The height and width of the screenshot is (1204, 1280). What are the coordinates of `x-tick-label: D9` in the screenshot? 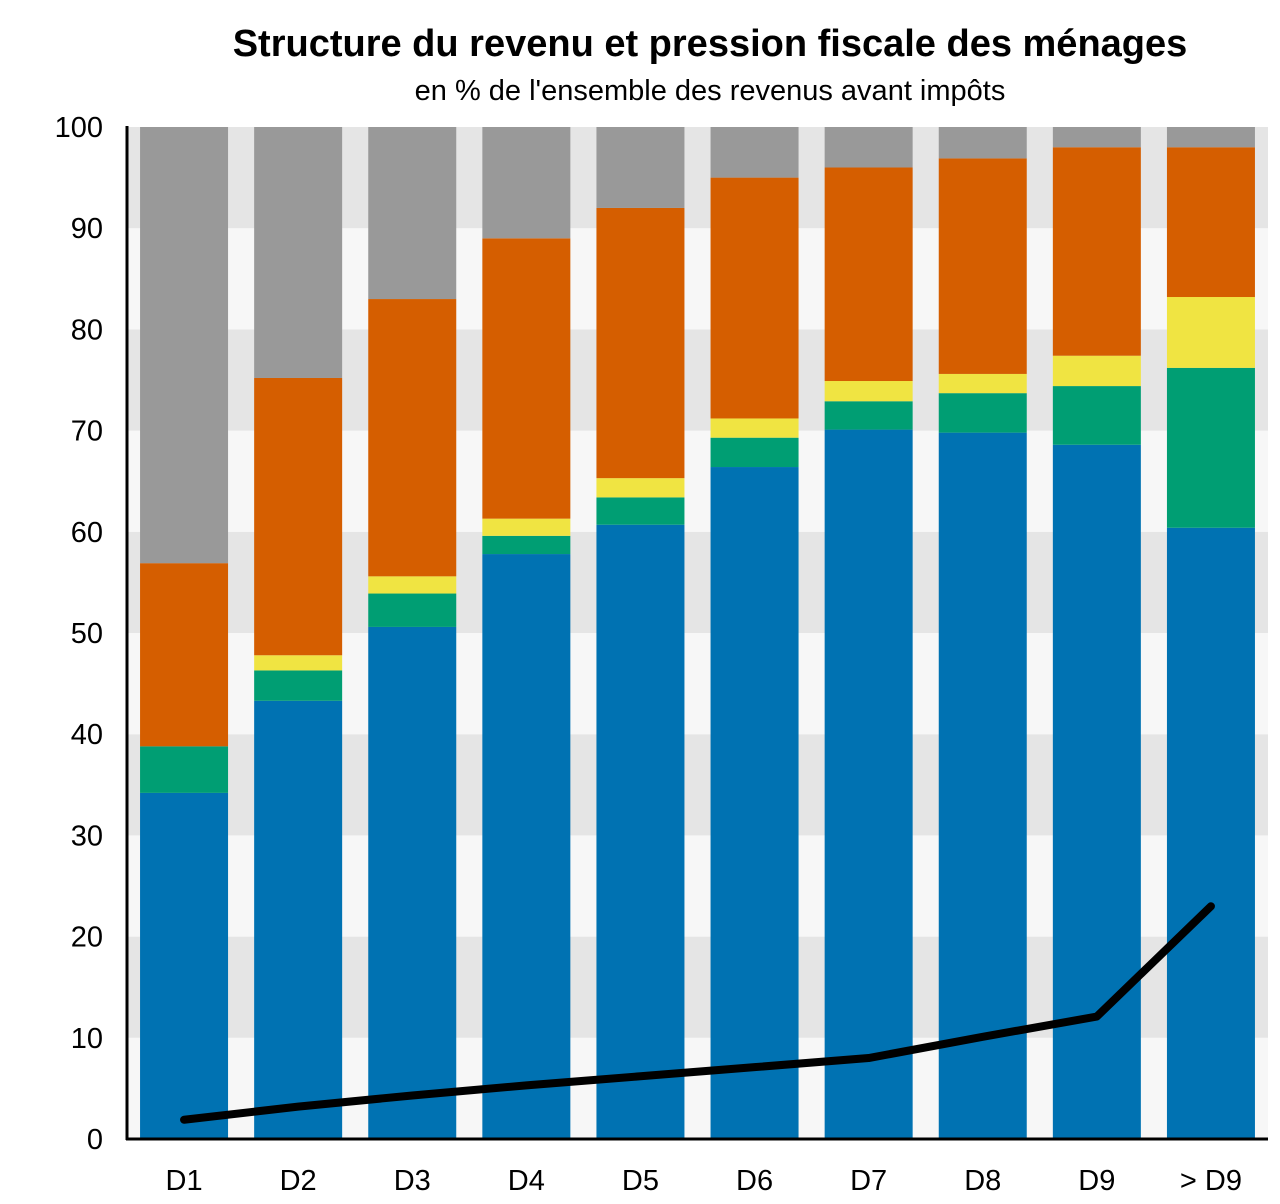 It's located at (1096, 1181).